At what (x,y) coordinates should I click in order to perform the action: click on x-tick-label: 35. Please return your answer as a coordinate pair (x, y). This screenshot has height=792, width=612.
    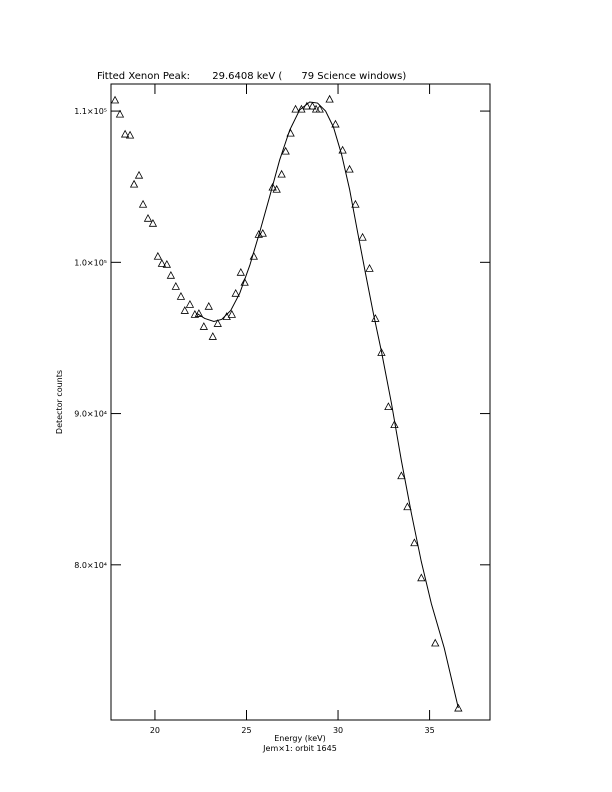
    Looking at the image, I should click on (429, 730).